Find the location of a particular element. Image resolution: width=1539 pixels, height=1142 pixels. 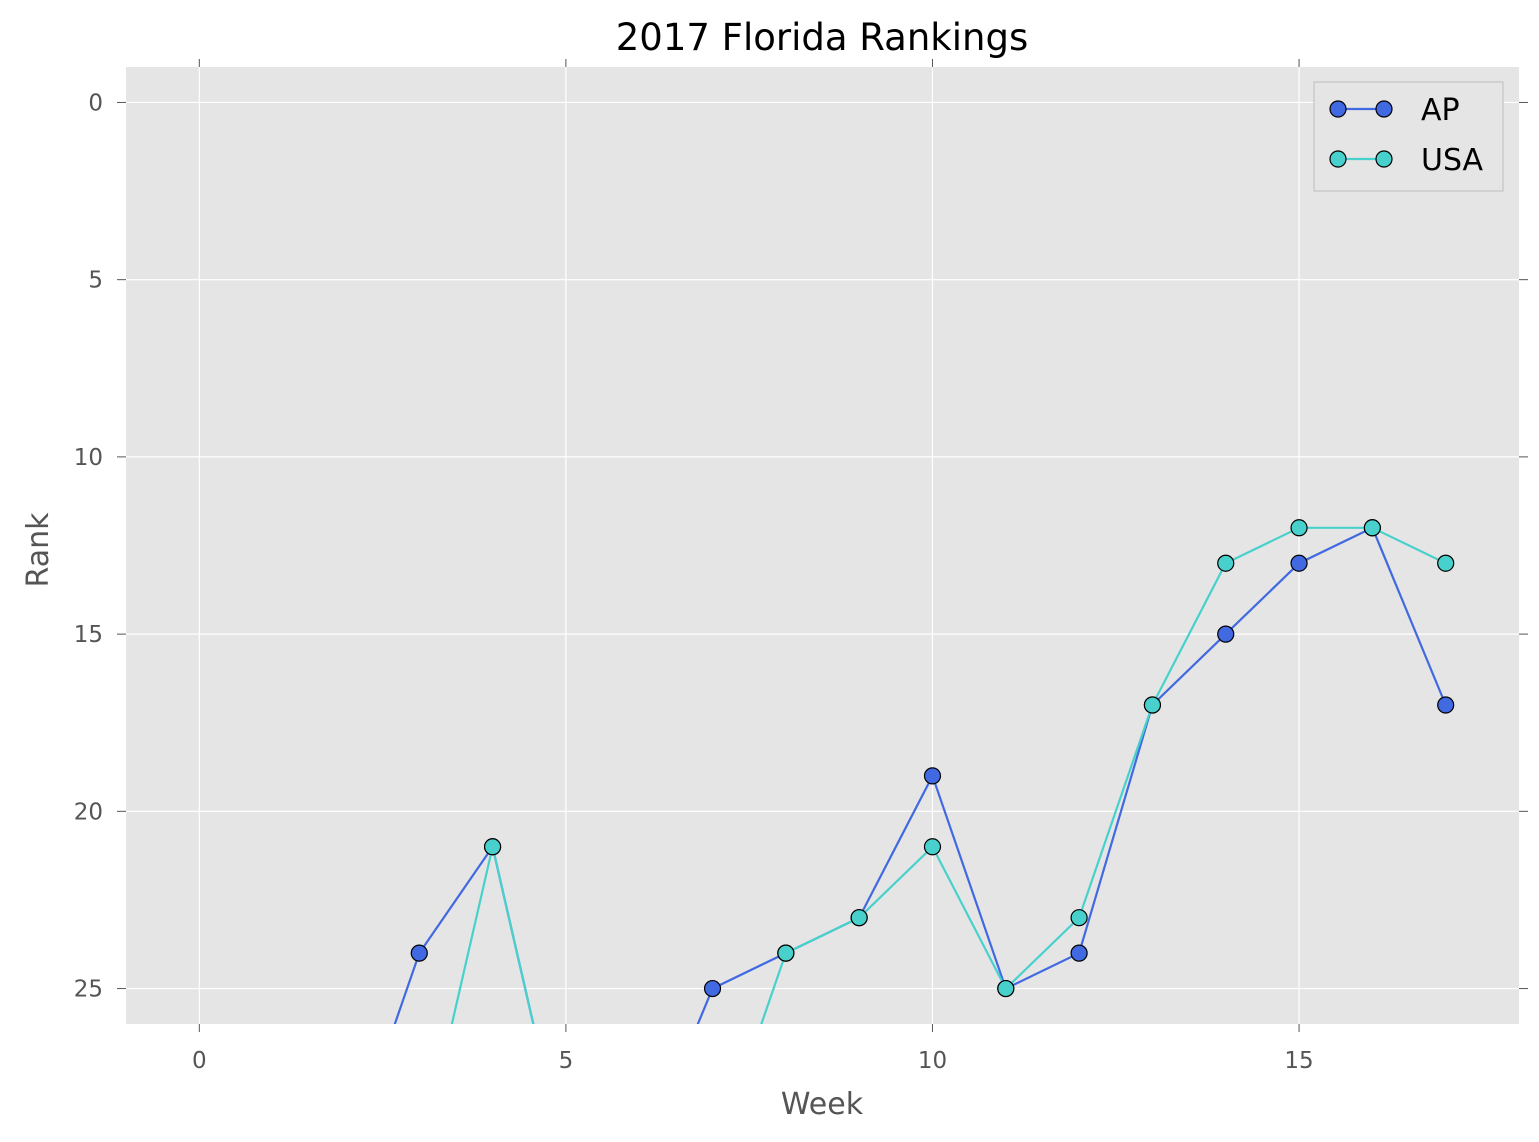

y-tick-label: 20 is located at coordinates (88, 812).